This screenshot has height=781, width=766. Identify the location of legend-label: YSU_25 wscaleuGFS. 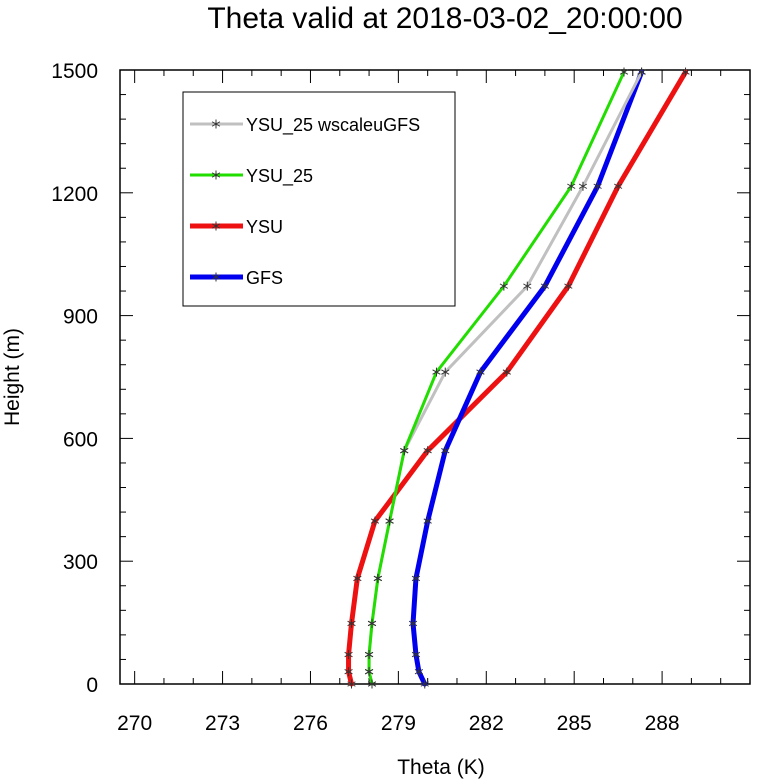
(333, 125).